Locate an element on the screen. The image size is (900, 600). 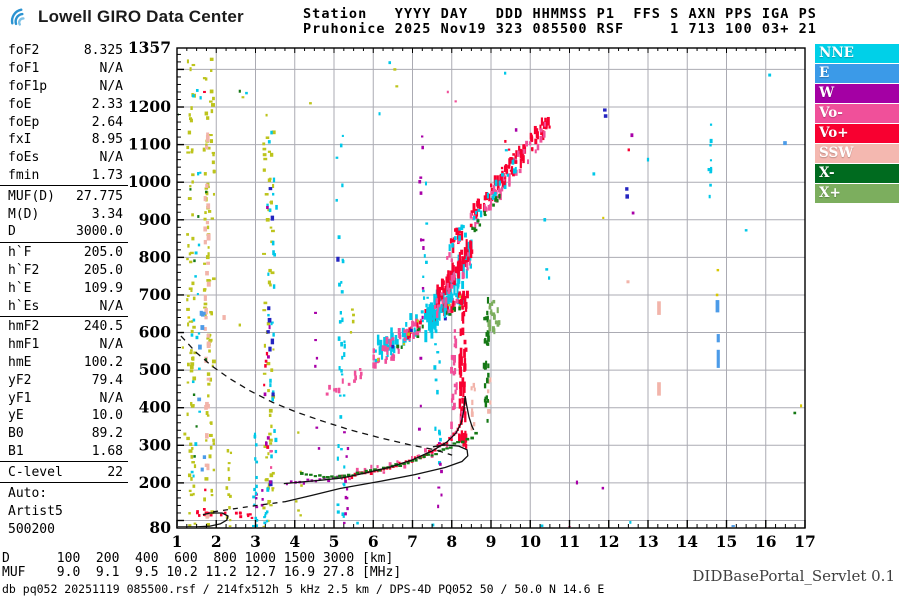
param-row-yf1: yF1 N/A is located at coordinates (64, 398).